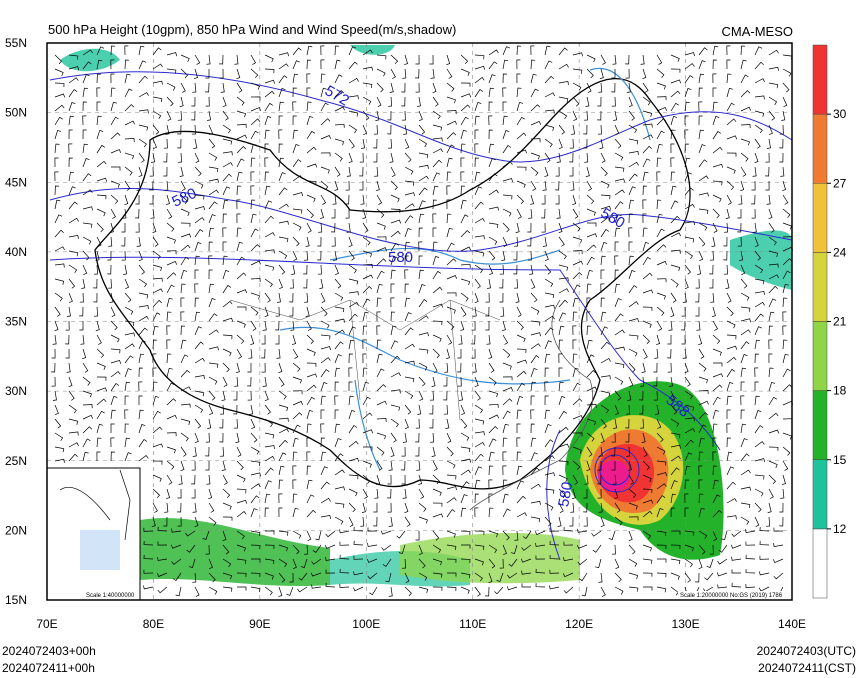 The height and width of the screenshot is (678, 860). What do you see at coordinates (49, 651) in the screenshot?
I see `footer-left: 2024072403+00h` at bounding box center [49, 651].